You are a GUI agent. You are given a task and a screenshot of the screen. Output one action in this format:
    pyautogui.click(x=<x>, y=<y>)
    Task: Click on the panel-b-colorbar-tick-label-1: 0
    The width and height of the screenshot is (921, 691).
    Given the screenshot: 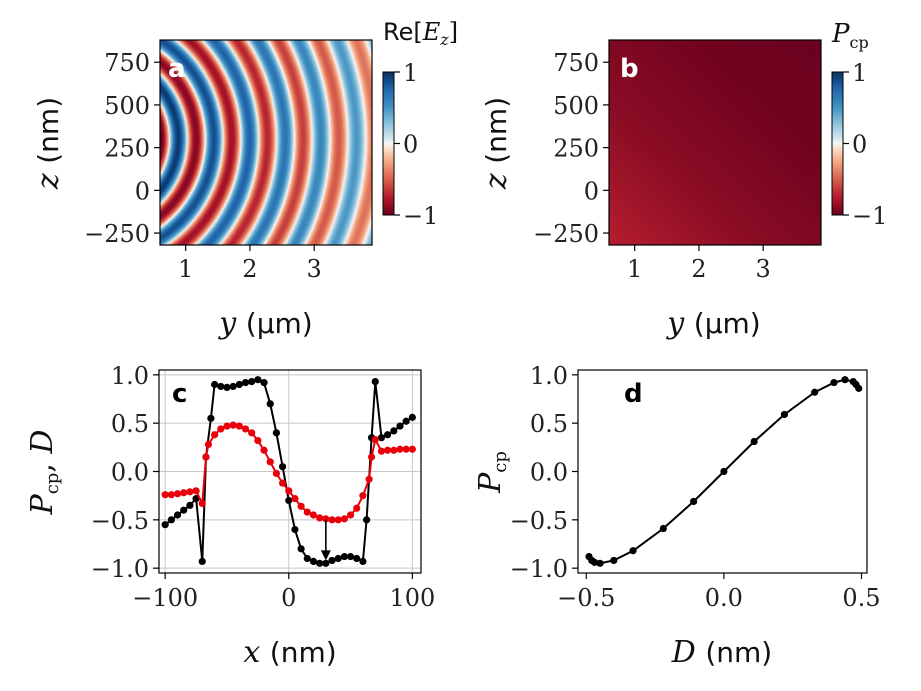 What is the action you would take?
    pyautogui.click(x=859, y=145)
    